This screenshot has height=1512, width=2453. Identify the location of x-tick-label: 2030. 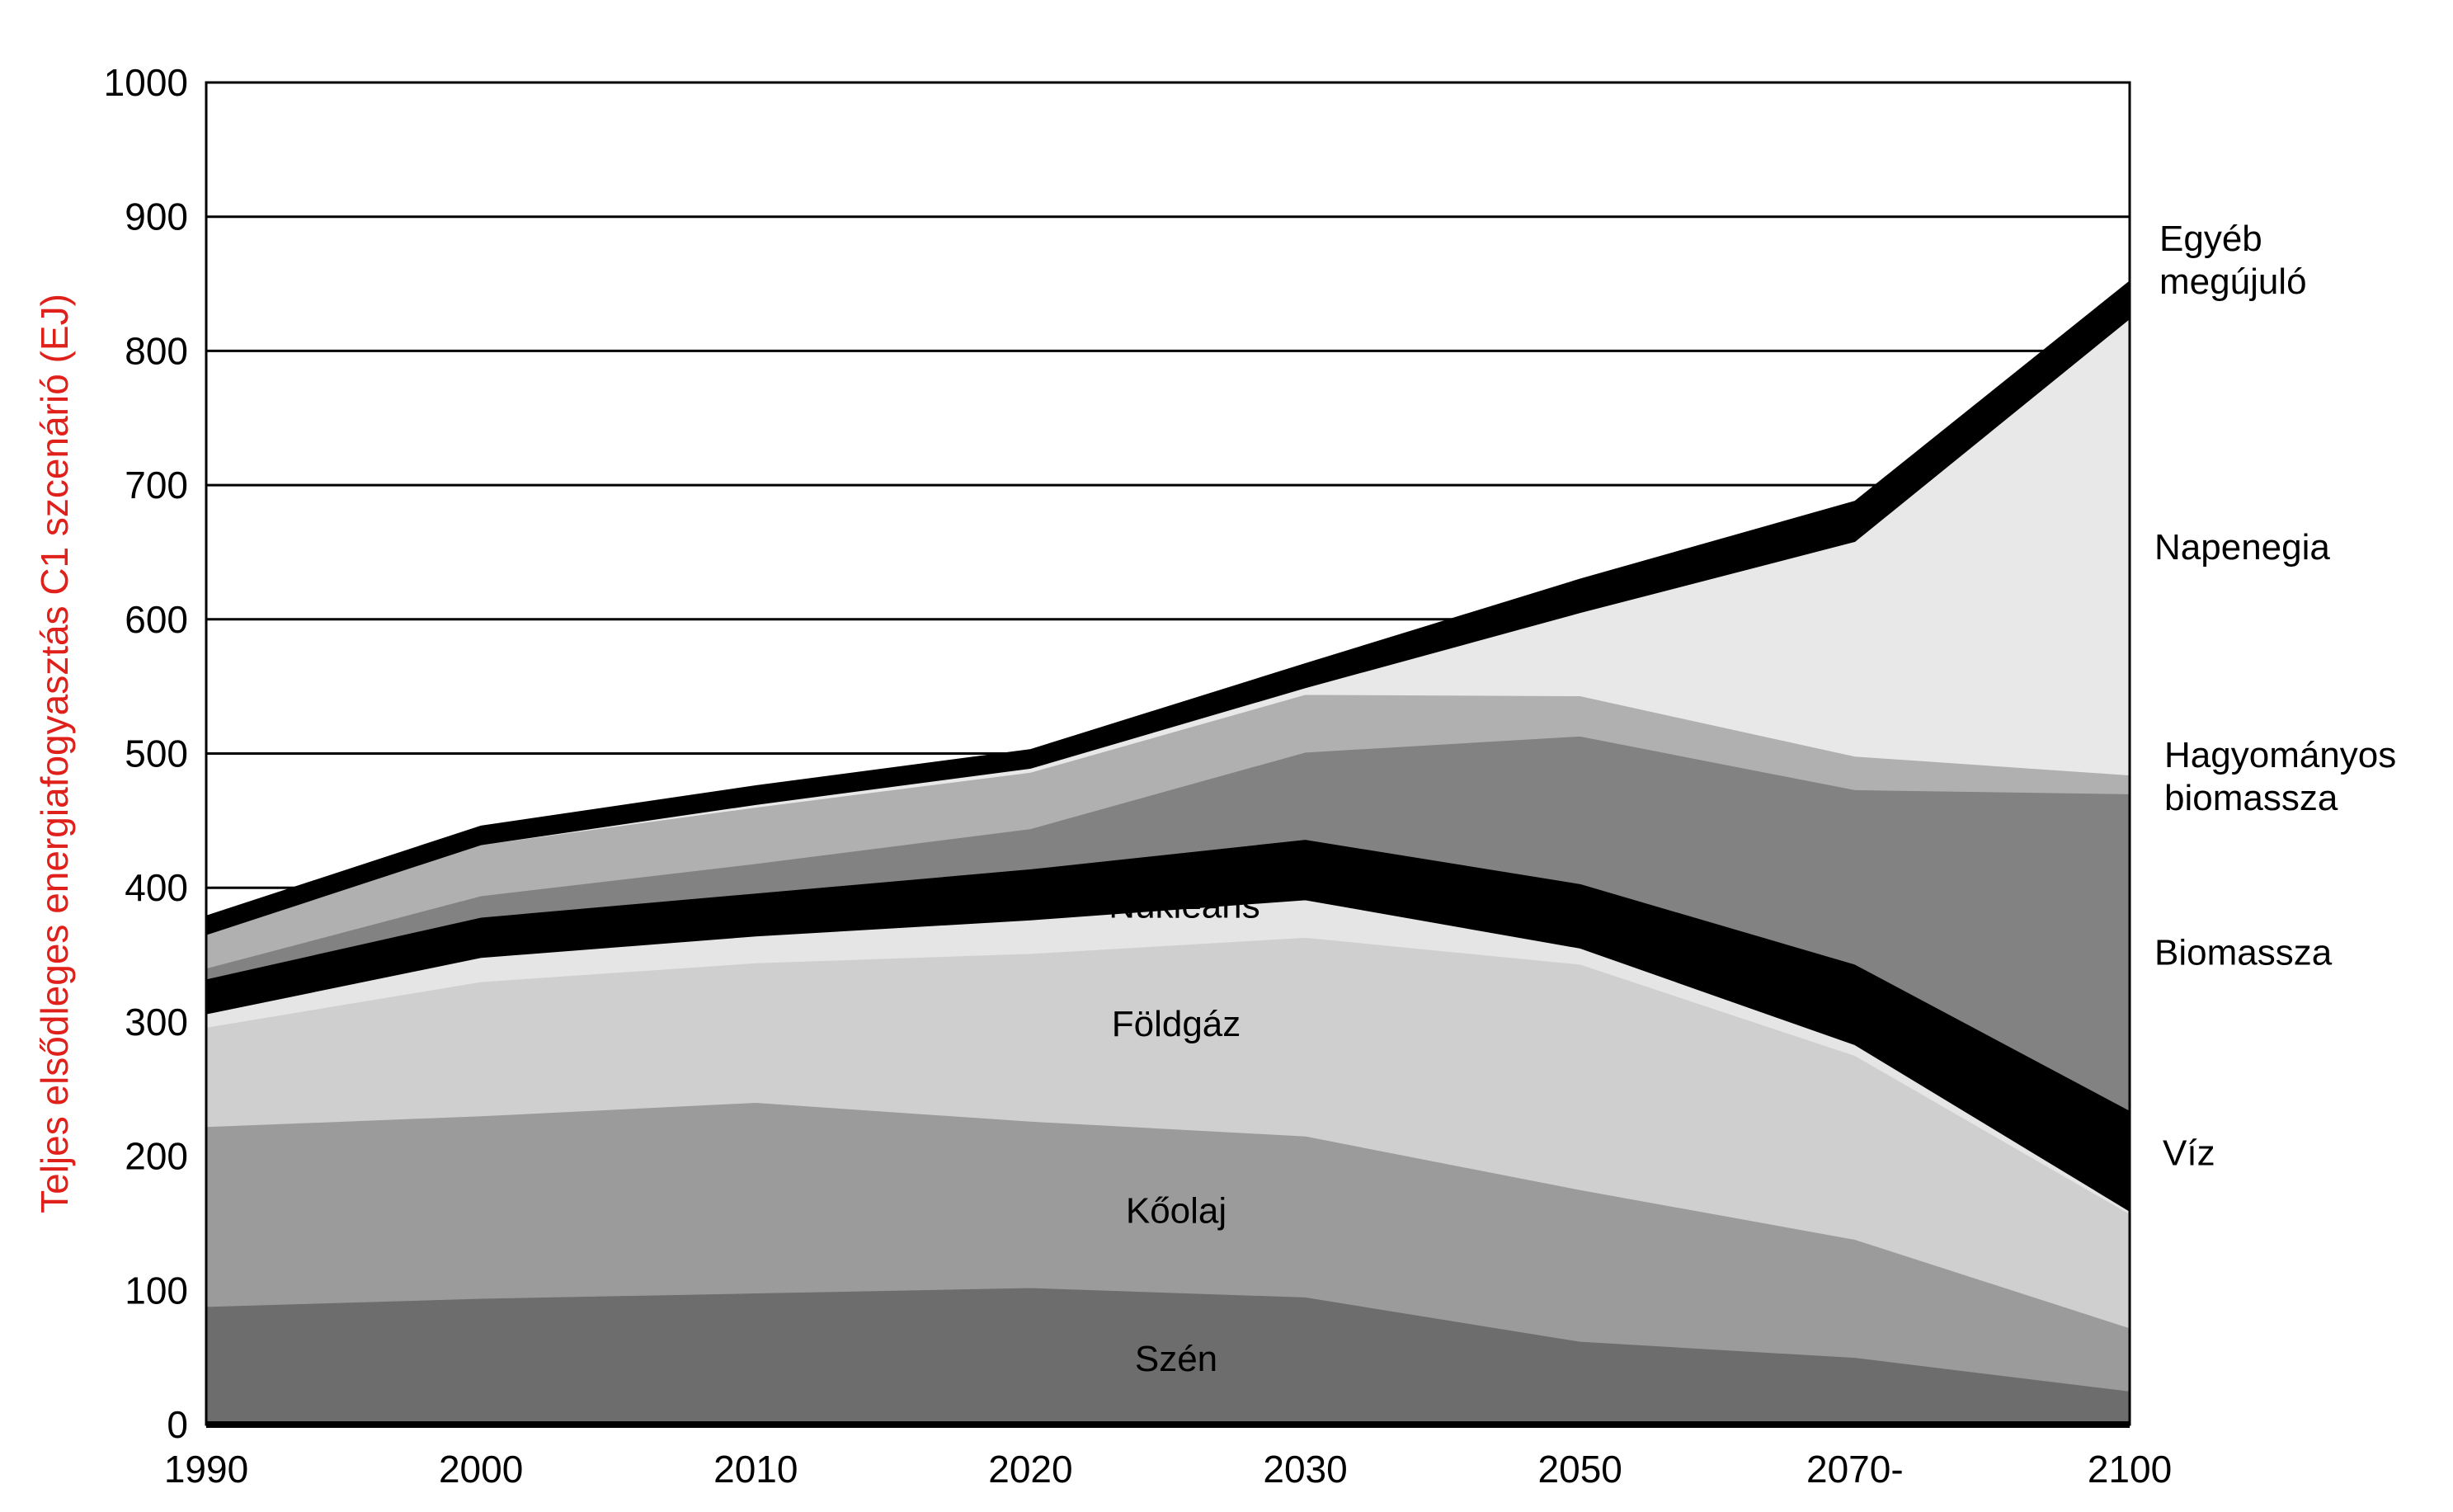
(1305, 1469).